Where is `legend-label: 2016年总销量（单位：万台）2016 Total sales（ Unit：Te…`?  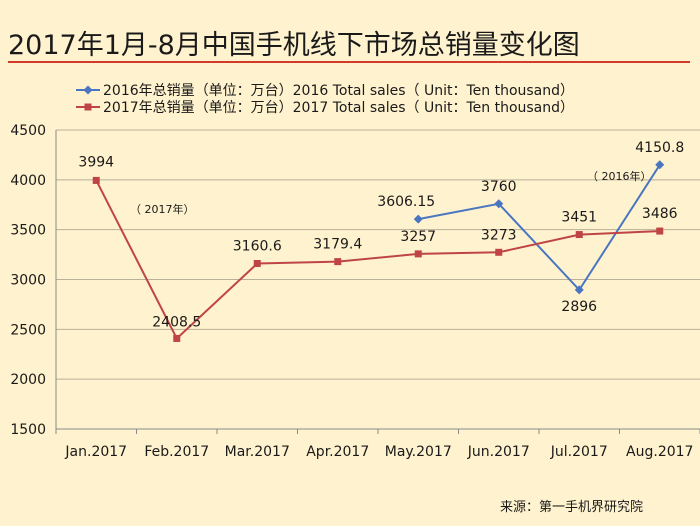
legend-label: 2016年总销量（单位：万台）2016 Total sales（ Unit：Te… is located at coordinates (338, 91).